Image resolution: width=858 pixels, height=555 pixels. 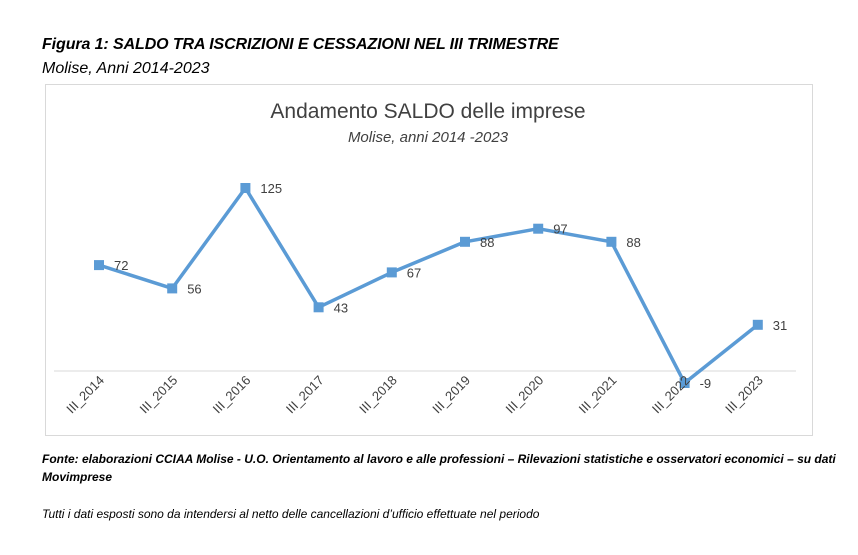 What do you see at coordinates (341, 307) in the screenshot?
I see `data-label: 43` at bounding box center [341, 307].